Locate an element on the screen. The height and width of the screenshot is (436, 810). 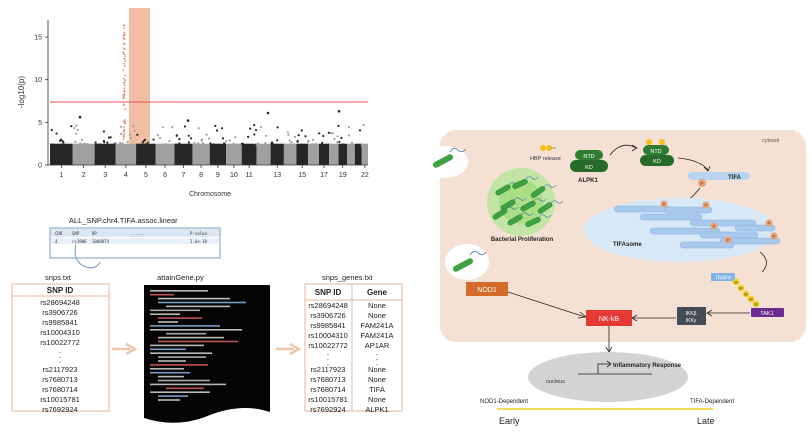
x-axis-label: Chromosome is located at coordinates (210, 194).